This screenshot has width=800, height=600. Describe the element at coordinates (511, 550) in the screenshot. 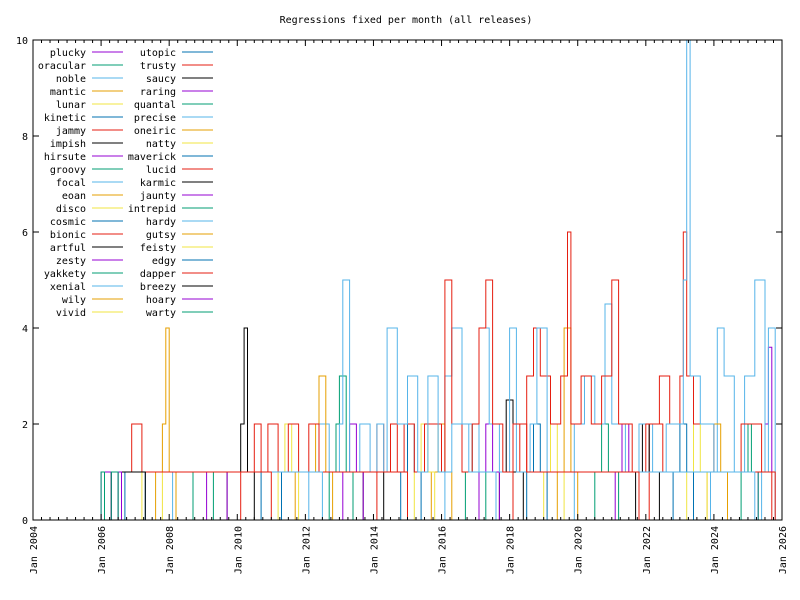

I see `x-tick-label: Jan 2018` at that location.